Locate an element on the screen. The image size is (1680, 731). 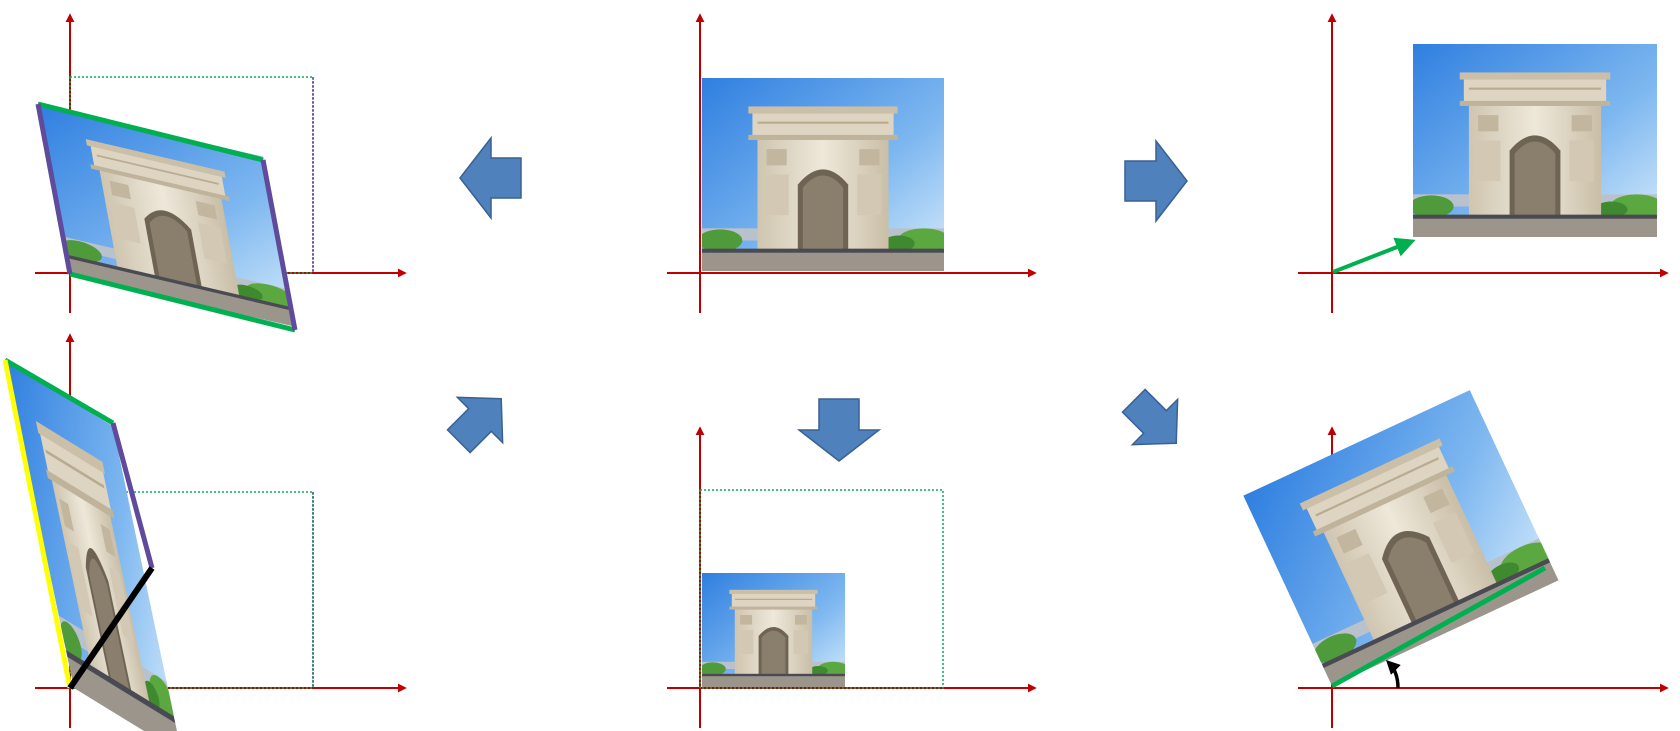
panel-shear-vertical is located at coordinates (204, 532).